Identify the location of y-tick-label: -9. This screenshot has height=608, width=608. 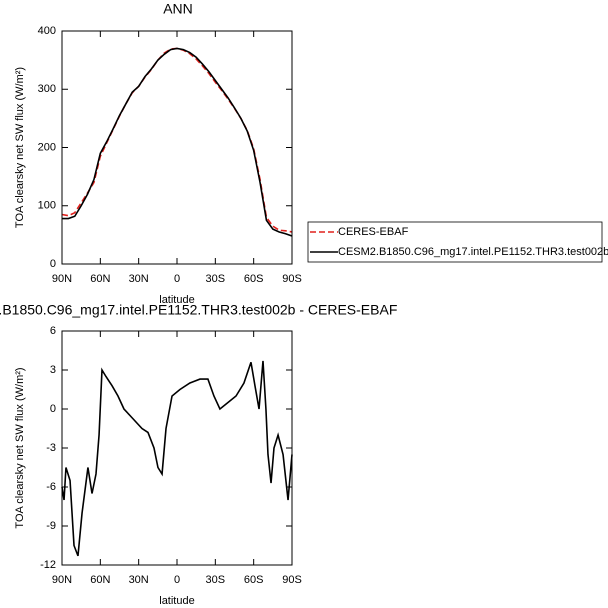
(51, 526).